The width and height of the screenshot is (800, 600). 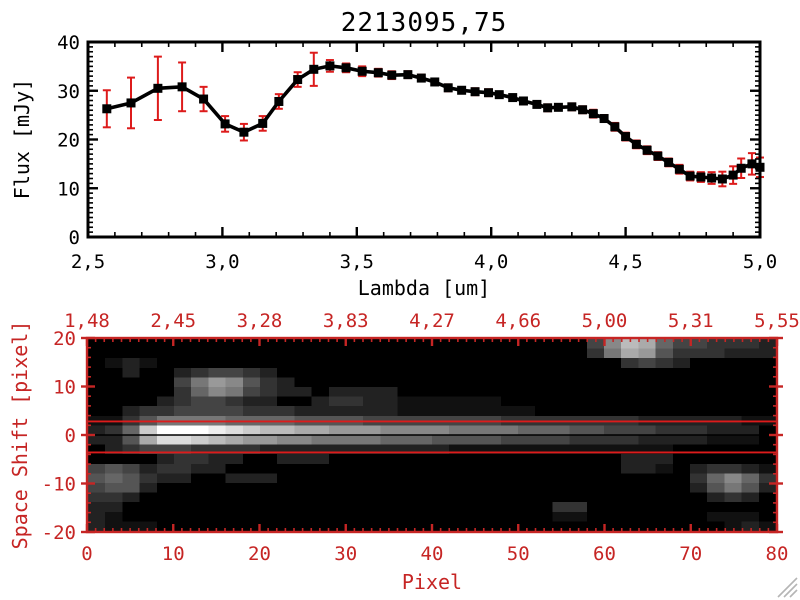 What do you see at coordinates (68, 43) in the screenshot?
I see `y-tick-label: 40` at bounding box center [68, 43].